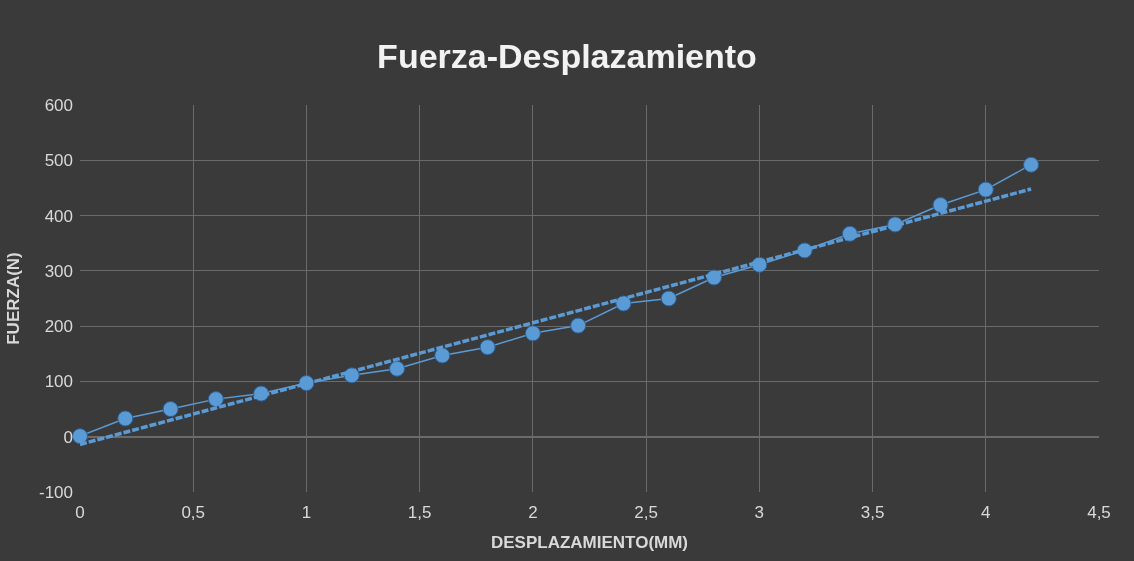  What do you see at coordinates (58, 382) in the screenshot?
I see `y-tick-label: 100` at bounding box center [58, 382].